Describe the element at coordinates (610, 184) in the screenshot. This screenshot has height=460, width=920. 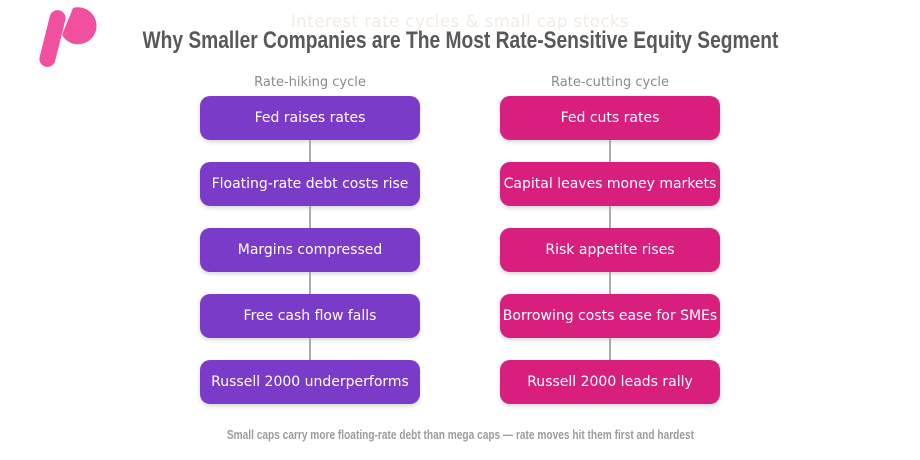
I see `flow-step: Capital leaves money markets` at that location.